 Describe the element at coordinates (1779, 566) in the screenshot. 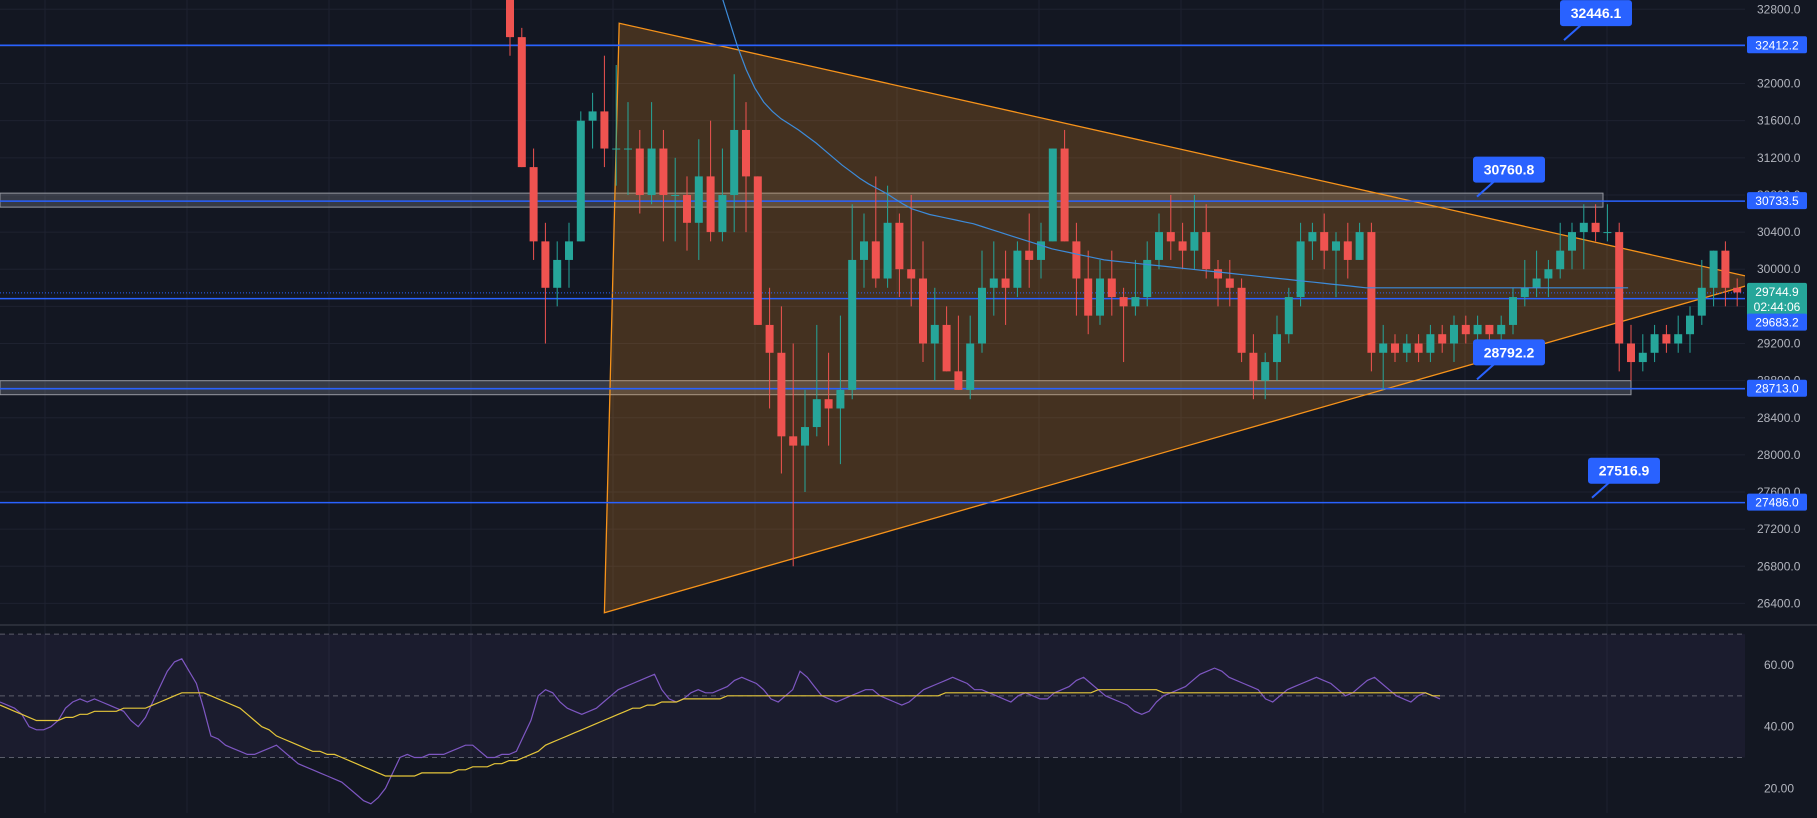

I see `price-tick-label: 26800.0` at that location.